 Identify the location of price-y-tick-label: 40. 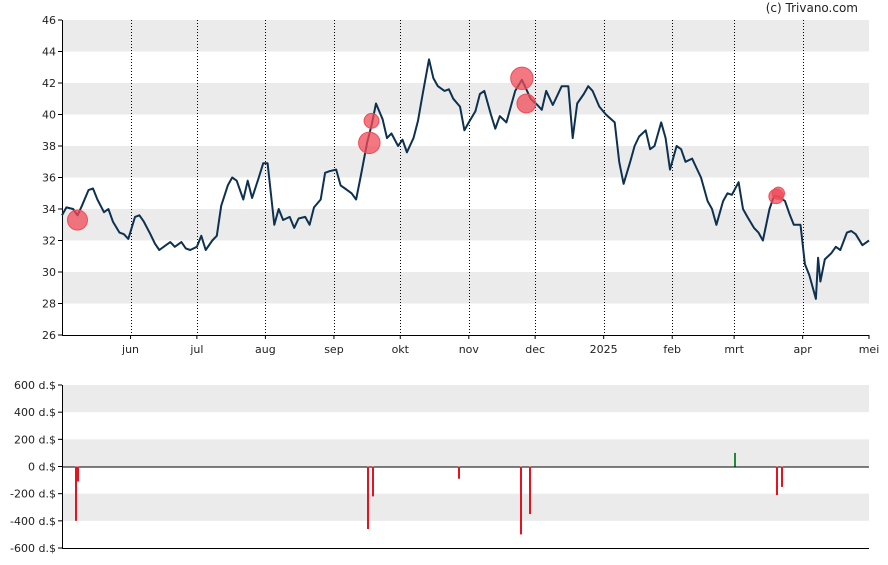
(49, 115).